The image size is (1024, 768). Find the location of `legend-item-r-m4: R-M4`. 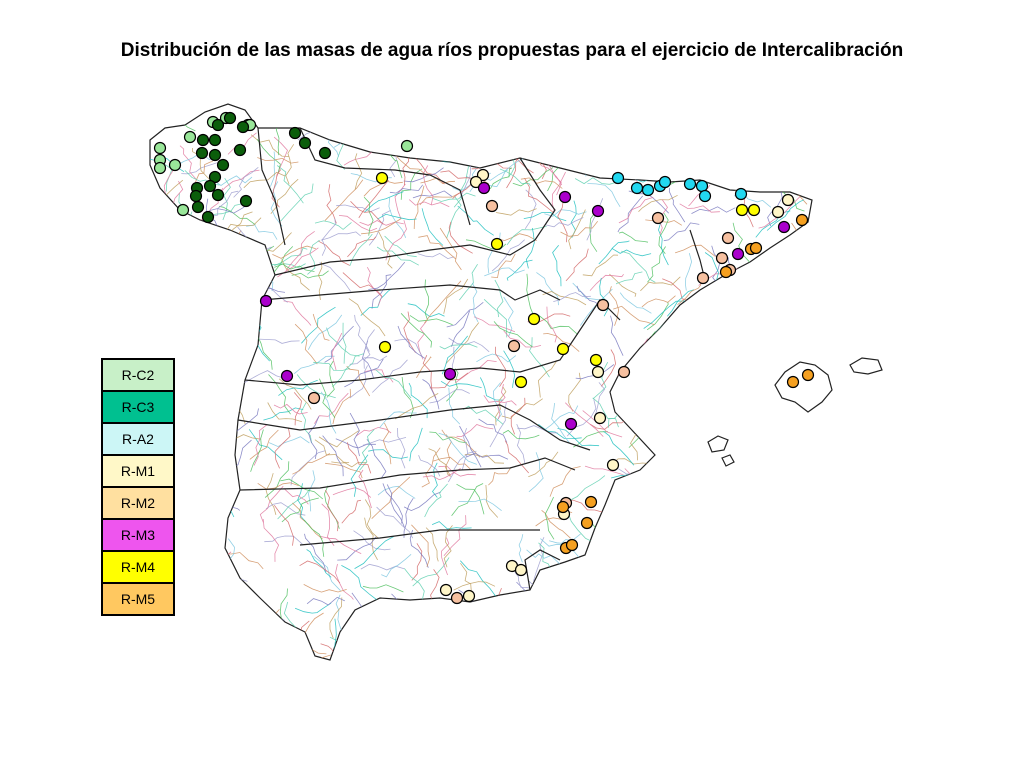

legend-item-r-m4: R-M4 is located at coordinates (138, 568).